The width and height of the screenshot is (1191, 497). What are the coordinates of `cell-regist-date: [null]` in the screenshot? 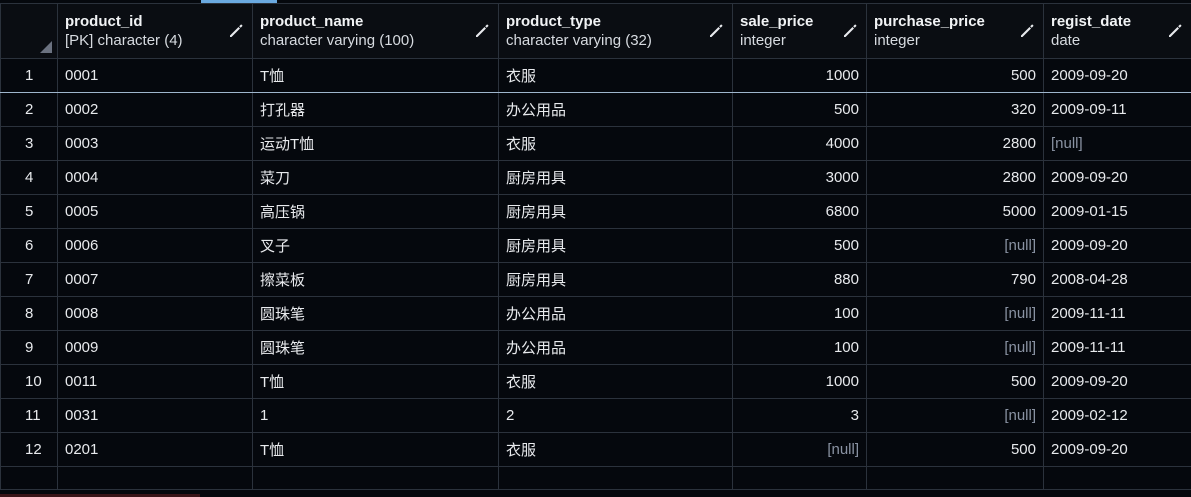 It's located at (1117, 143).